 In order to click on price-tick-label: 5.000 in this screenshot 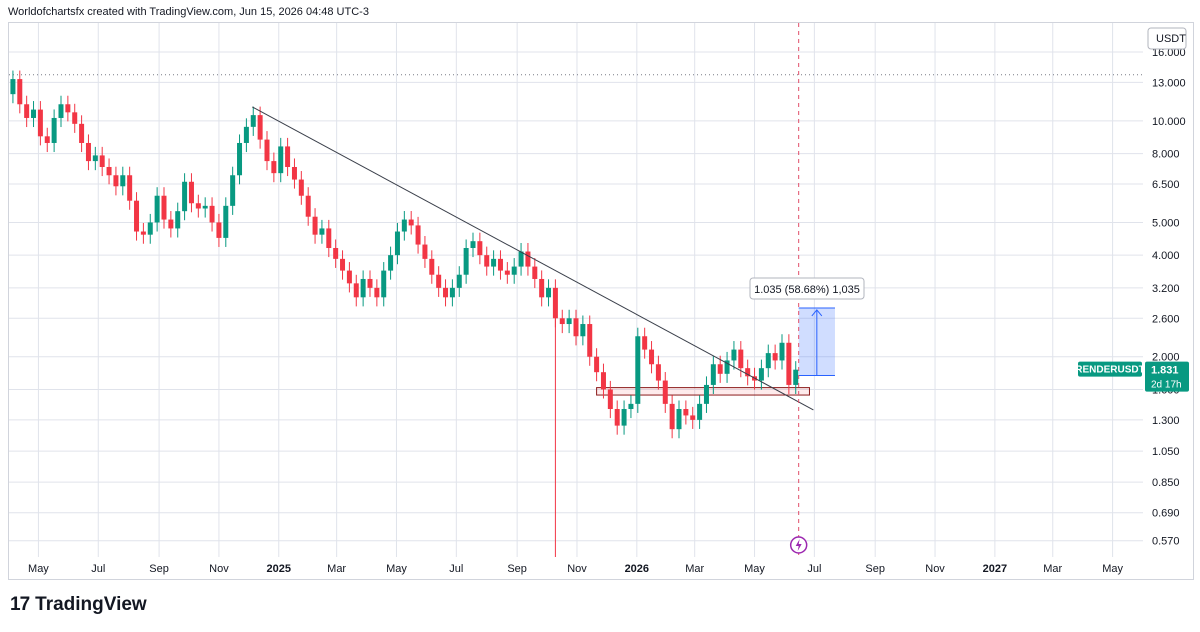, I will do `click(1166, 223)`.